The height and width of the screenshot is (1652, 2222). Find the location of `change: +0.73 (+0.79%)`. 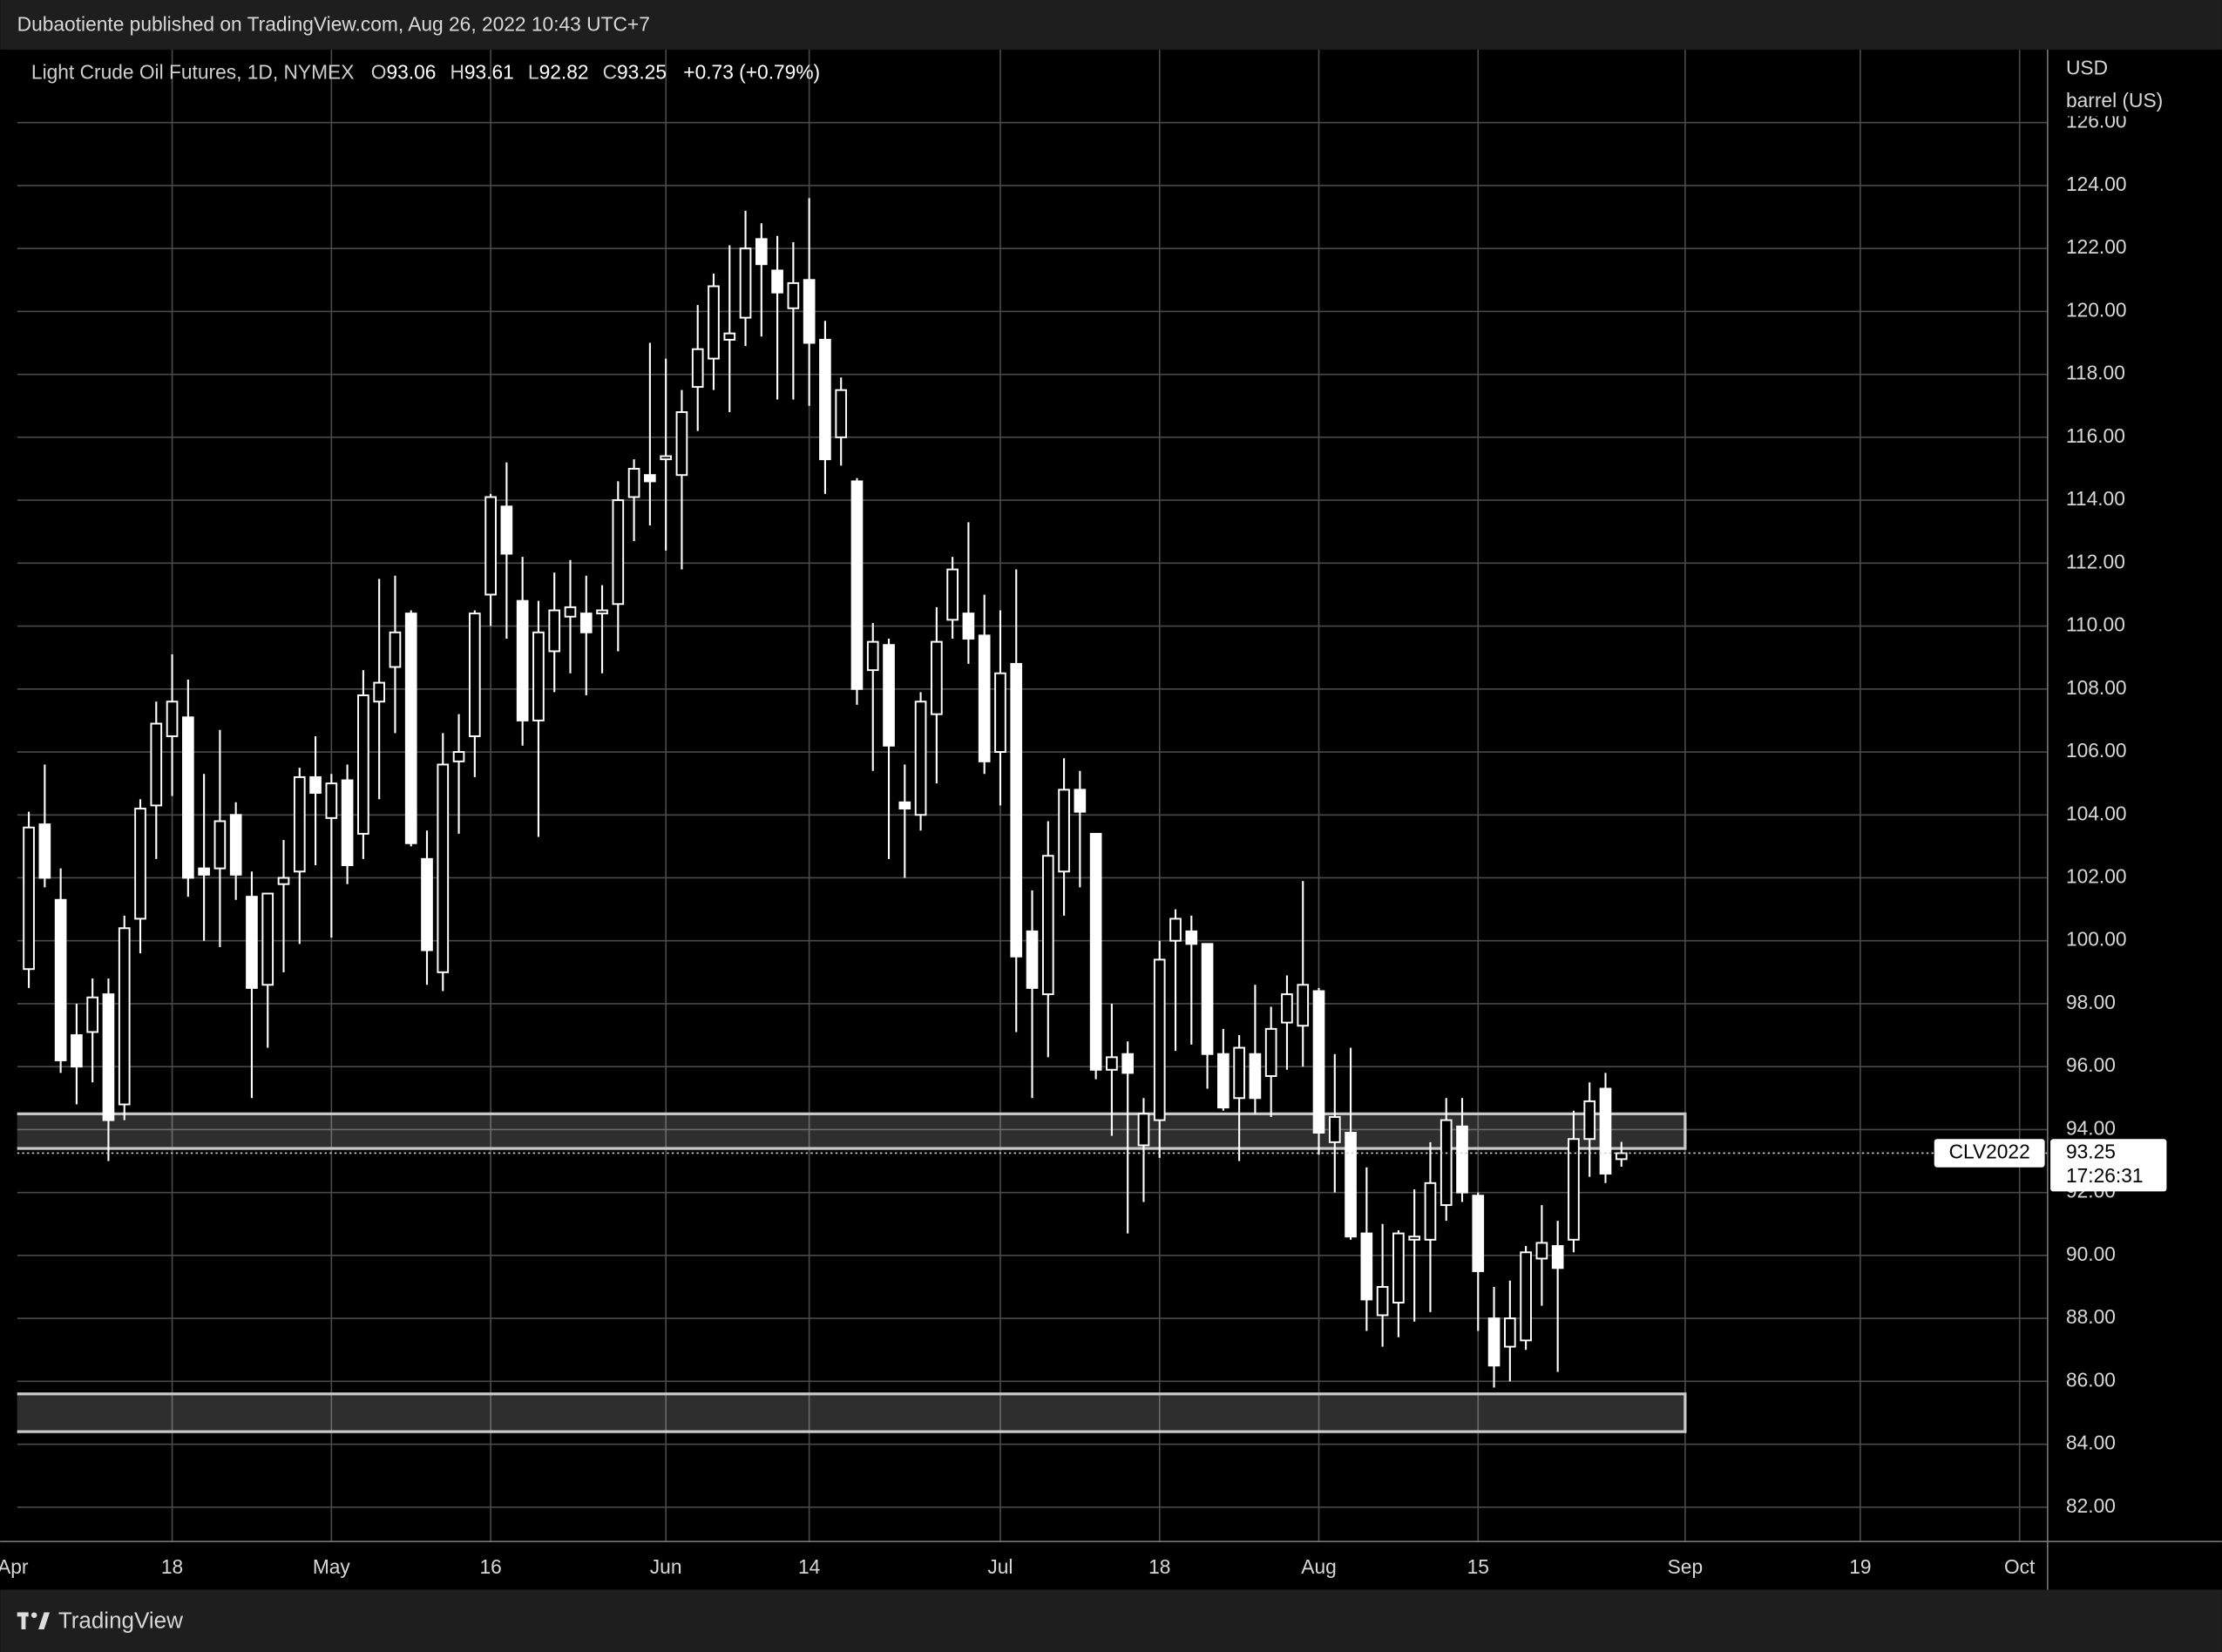

change: +0.73 (+0.79%) is located at coordinates (751, 72).